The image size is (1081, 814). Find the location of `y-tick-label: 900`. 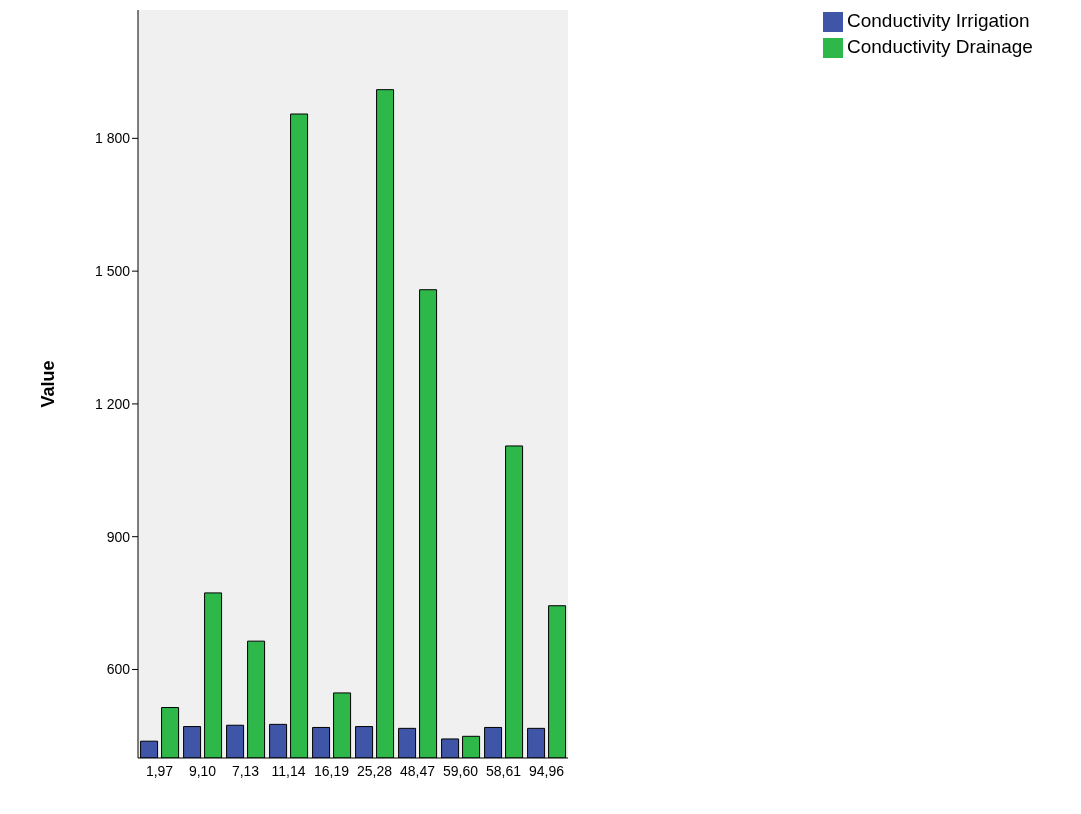

y-tick-label: 900 is located at coordinates (118, 536).